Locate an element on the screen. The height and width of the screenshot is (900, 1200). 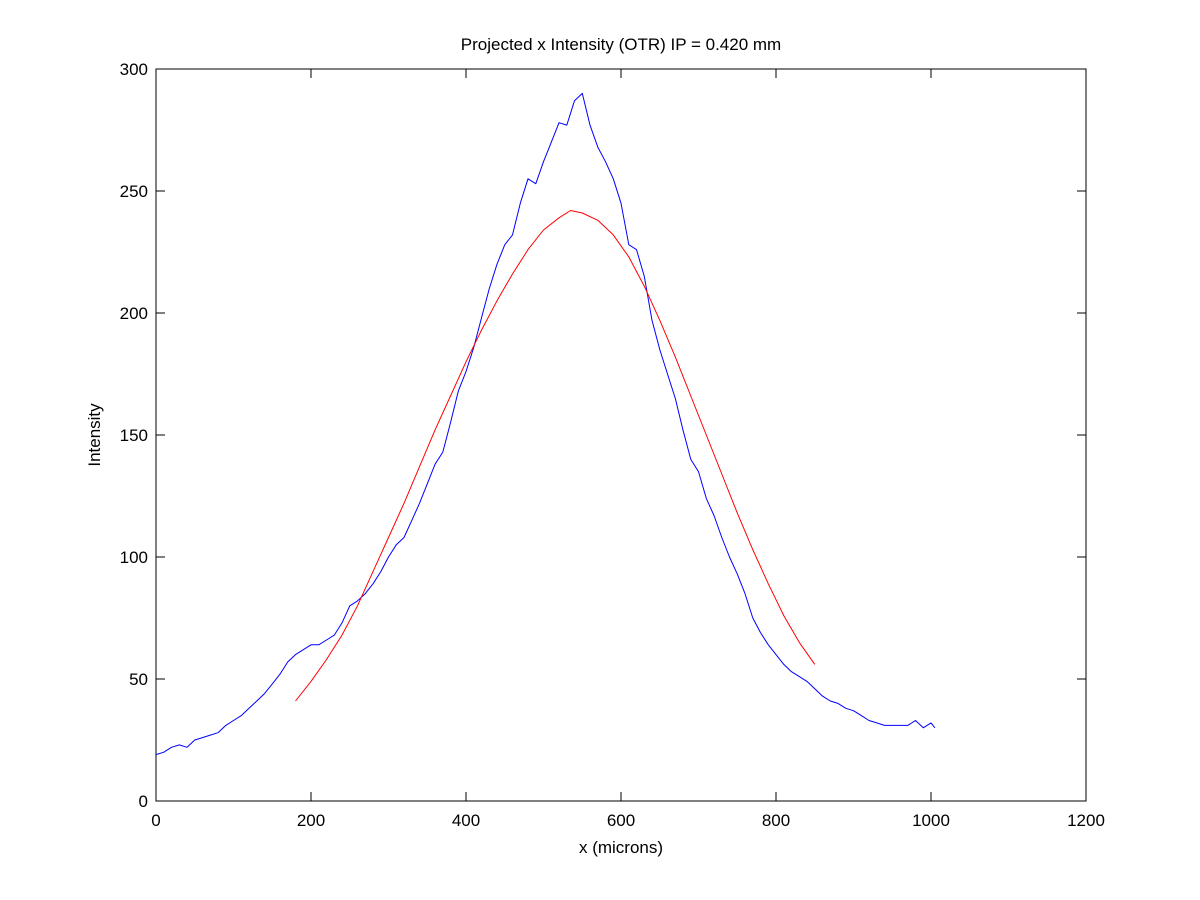
y-tick-label: 0 is located at coordinates (143, 801).